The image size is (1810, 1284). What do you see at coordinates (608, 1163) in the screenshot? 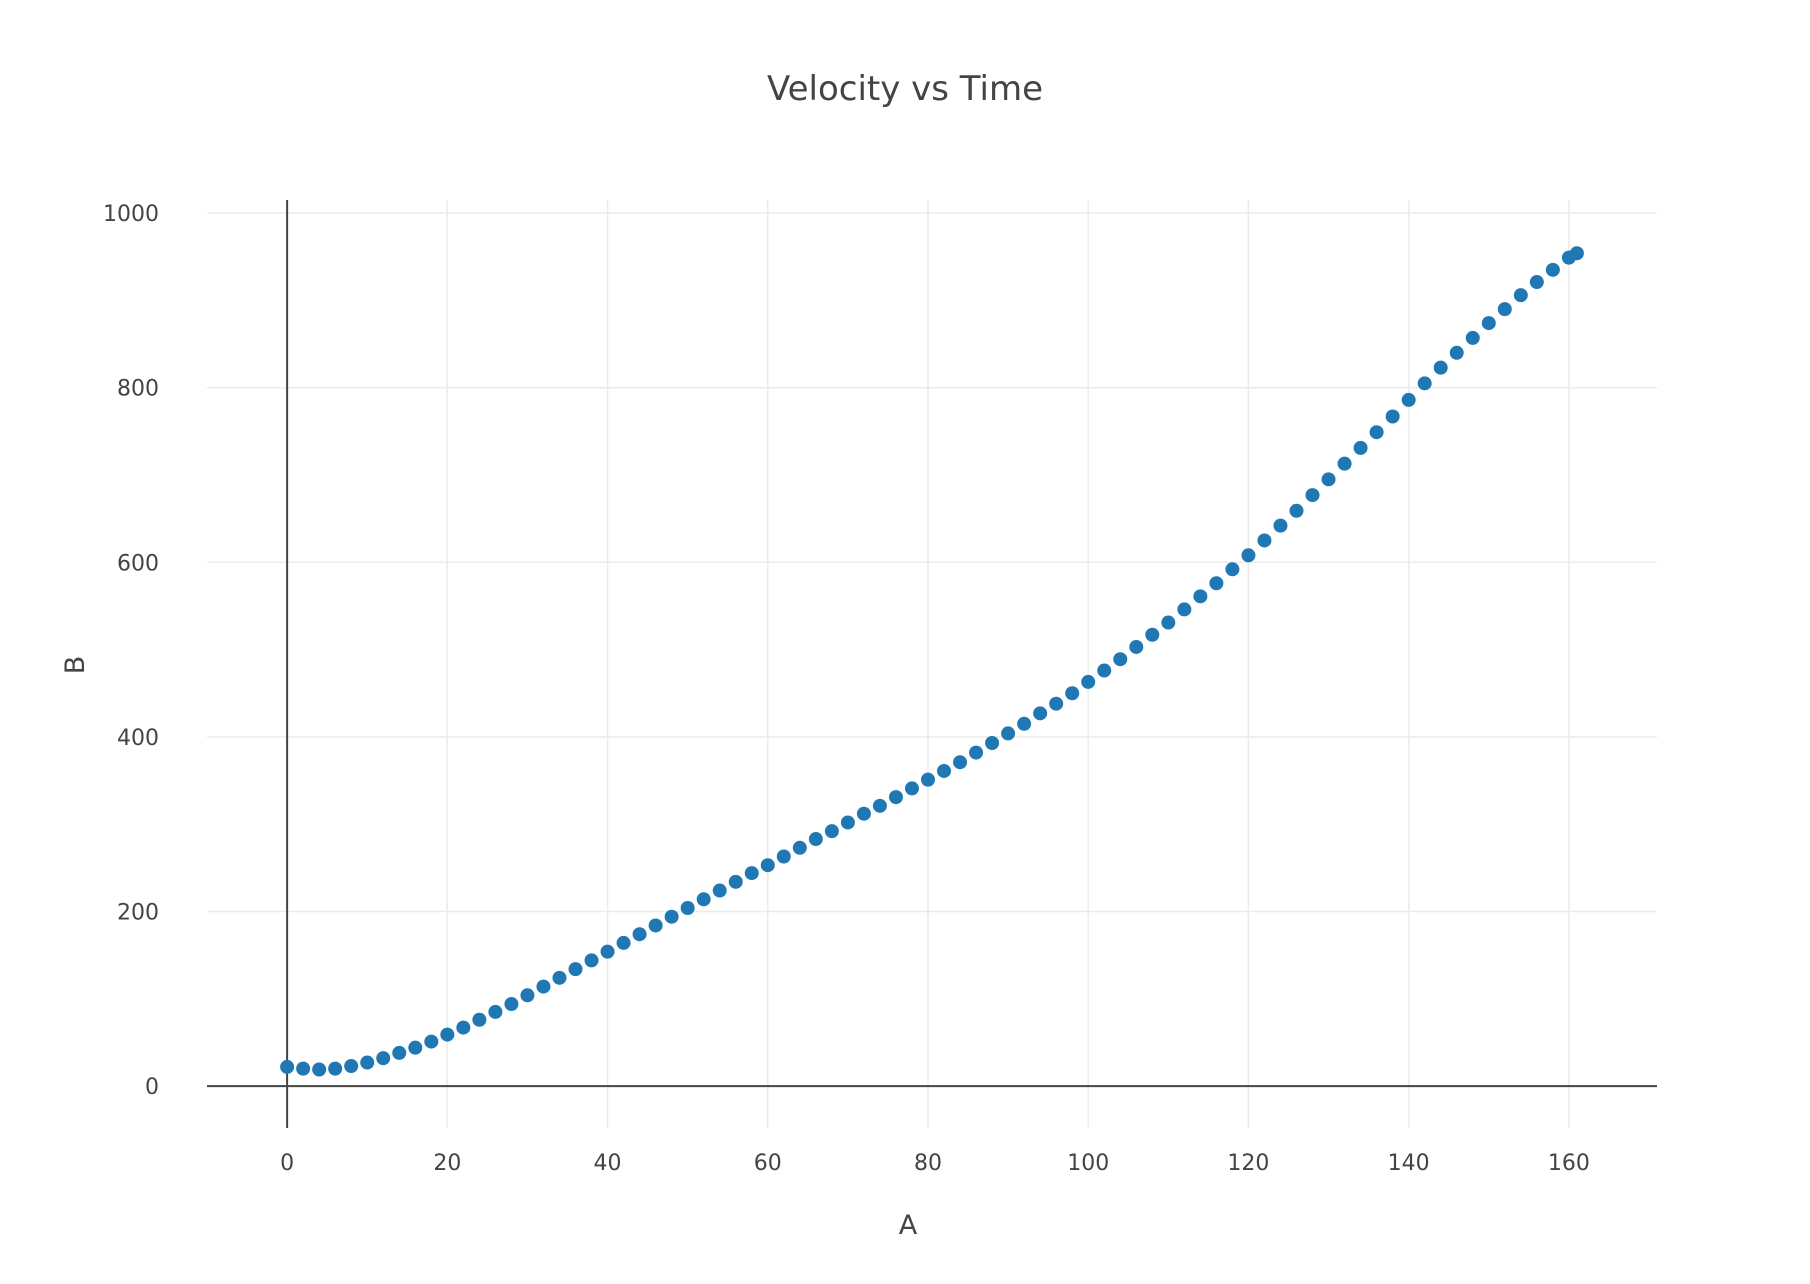
I see `x-tick-label: 40` at bounding box center [608, 1163].